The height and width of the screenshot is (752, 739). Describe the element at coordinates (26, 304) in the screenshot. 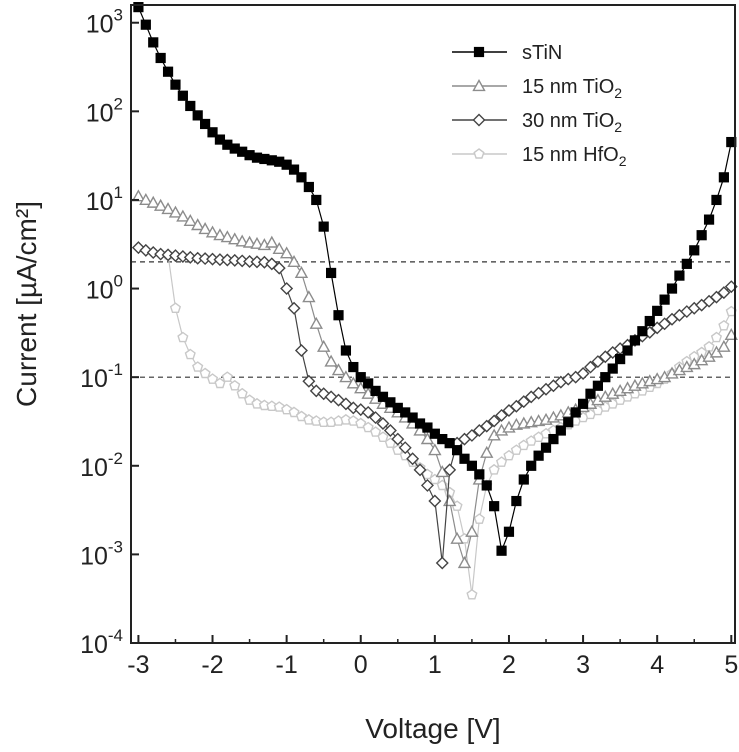

I see `y-axis-title: Current [µA/cm²]` at that location.